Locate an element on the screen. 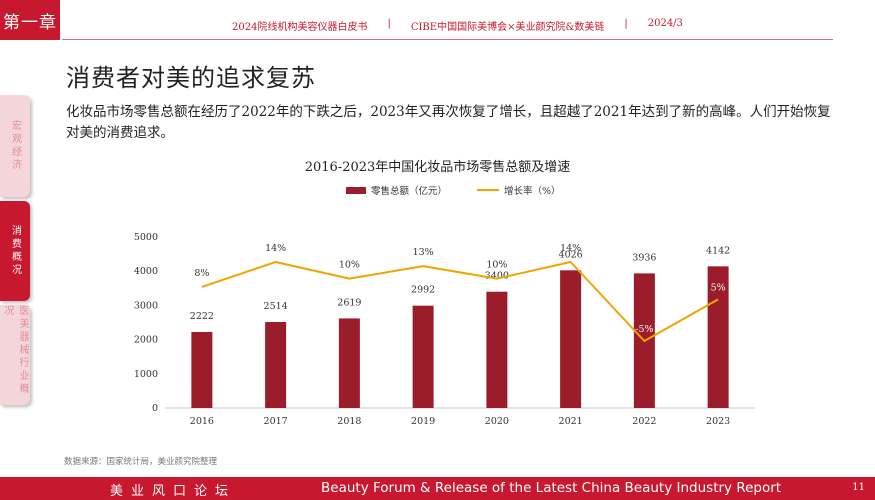 The width and height of the screenshot is (875, 500). x-tick-label: 2017 is located at coordinates (276, 421).